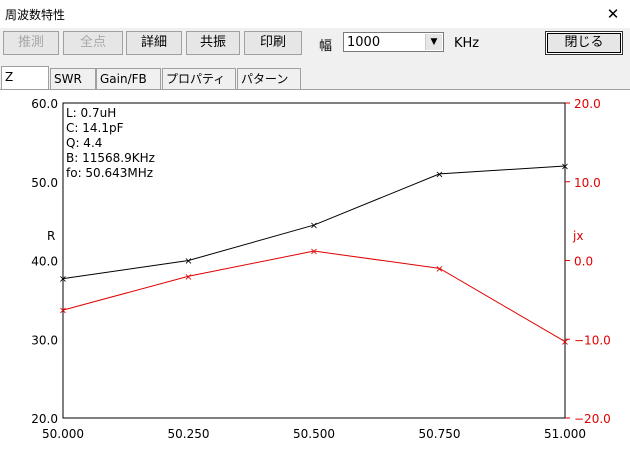  What do you see at coordinates (154, 43) in the screenshot?
I see `detail-button: 詳細` at bounding box center [154, 43].